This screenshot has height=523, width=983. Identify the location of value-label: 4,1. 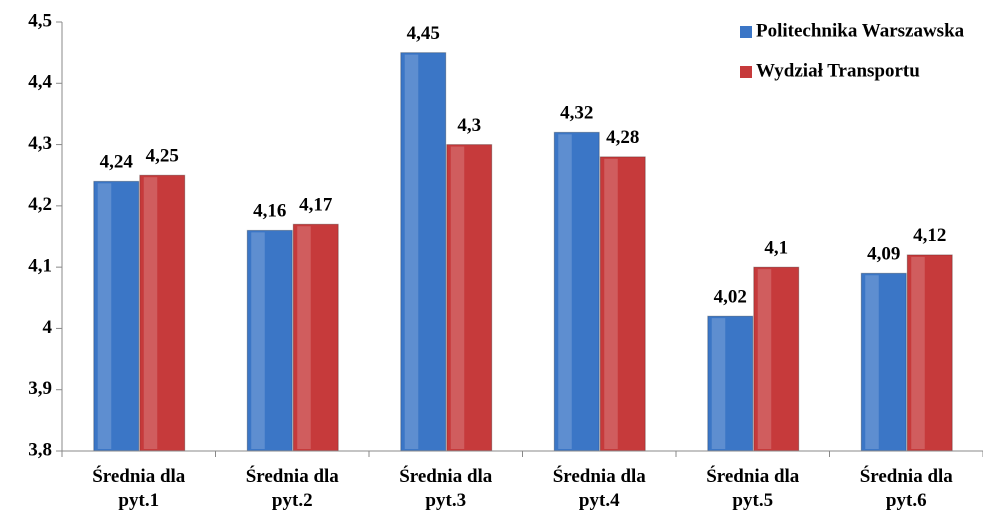
(776, 248).